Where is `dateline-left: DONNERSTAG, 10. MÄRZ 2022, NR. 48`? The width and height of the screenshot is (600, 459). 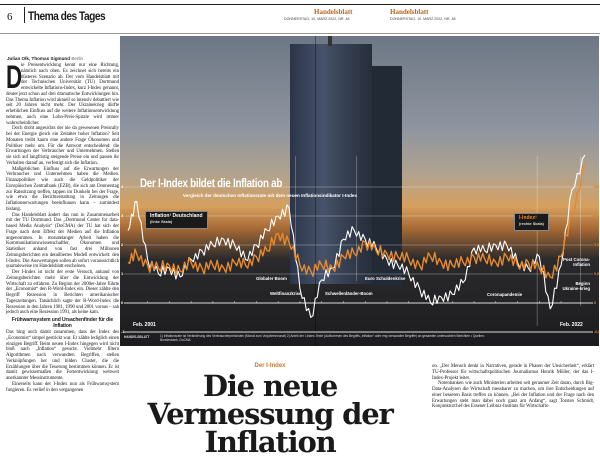
dateline-left: DONNERSTAG, 10. MÄRZ 2022, NR. 48 is located at coordinates (317, 19).